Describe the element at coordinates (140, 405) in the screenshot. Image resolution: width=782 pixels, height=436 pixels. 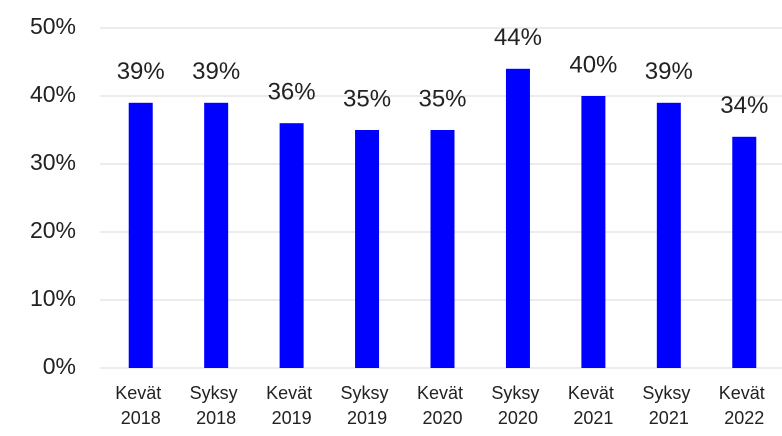
I see `x-tick-label: Kevät 2018` at that location.